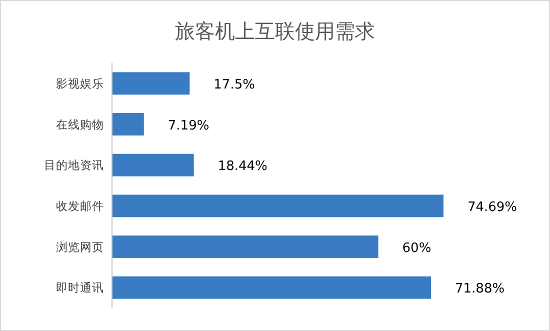 The height and width of the screenshot is (331, 550). What do you see at coordinates (243, 166) in the screenshot?
I see `data-label: 18.44%` at bounding box center [243, 166].